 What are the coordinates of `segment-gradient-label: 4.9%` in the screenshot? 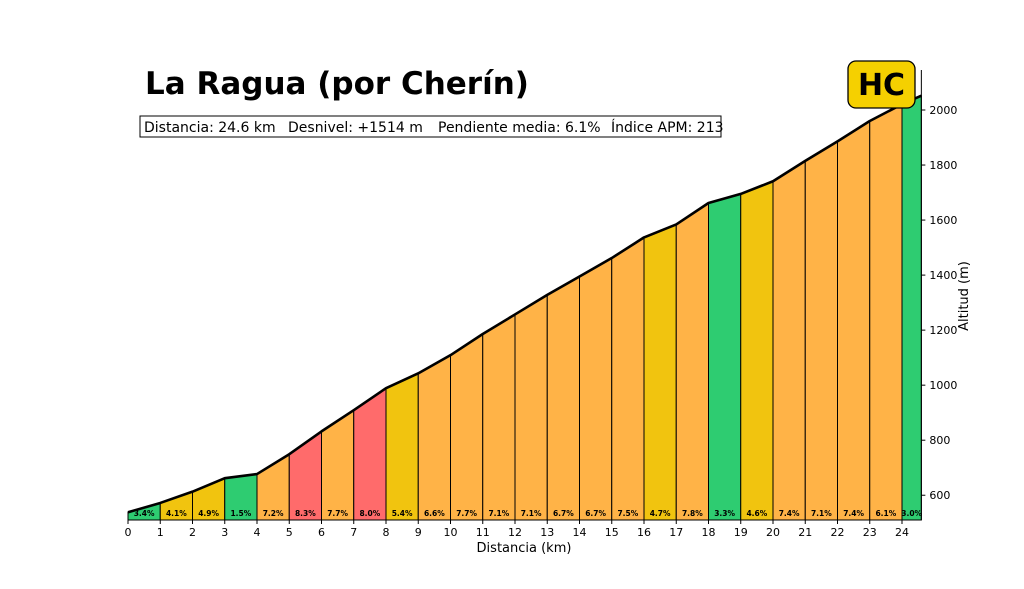 It's located at (208, 513).